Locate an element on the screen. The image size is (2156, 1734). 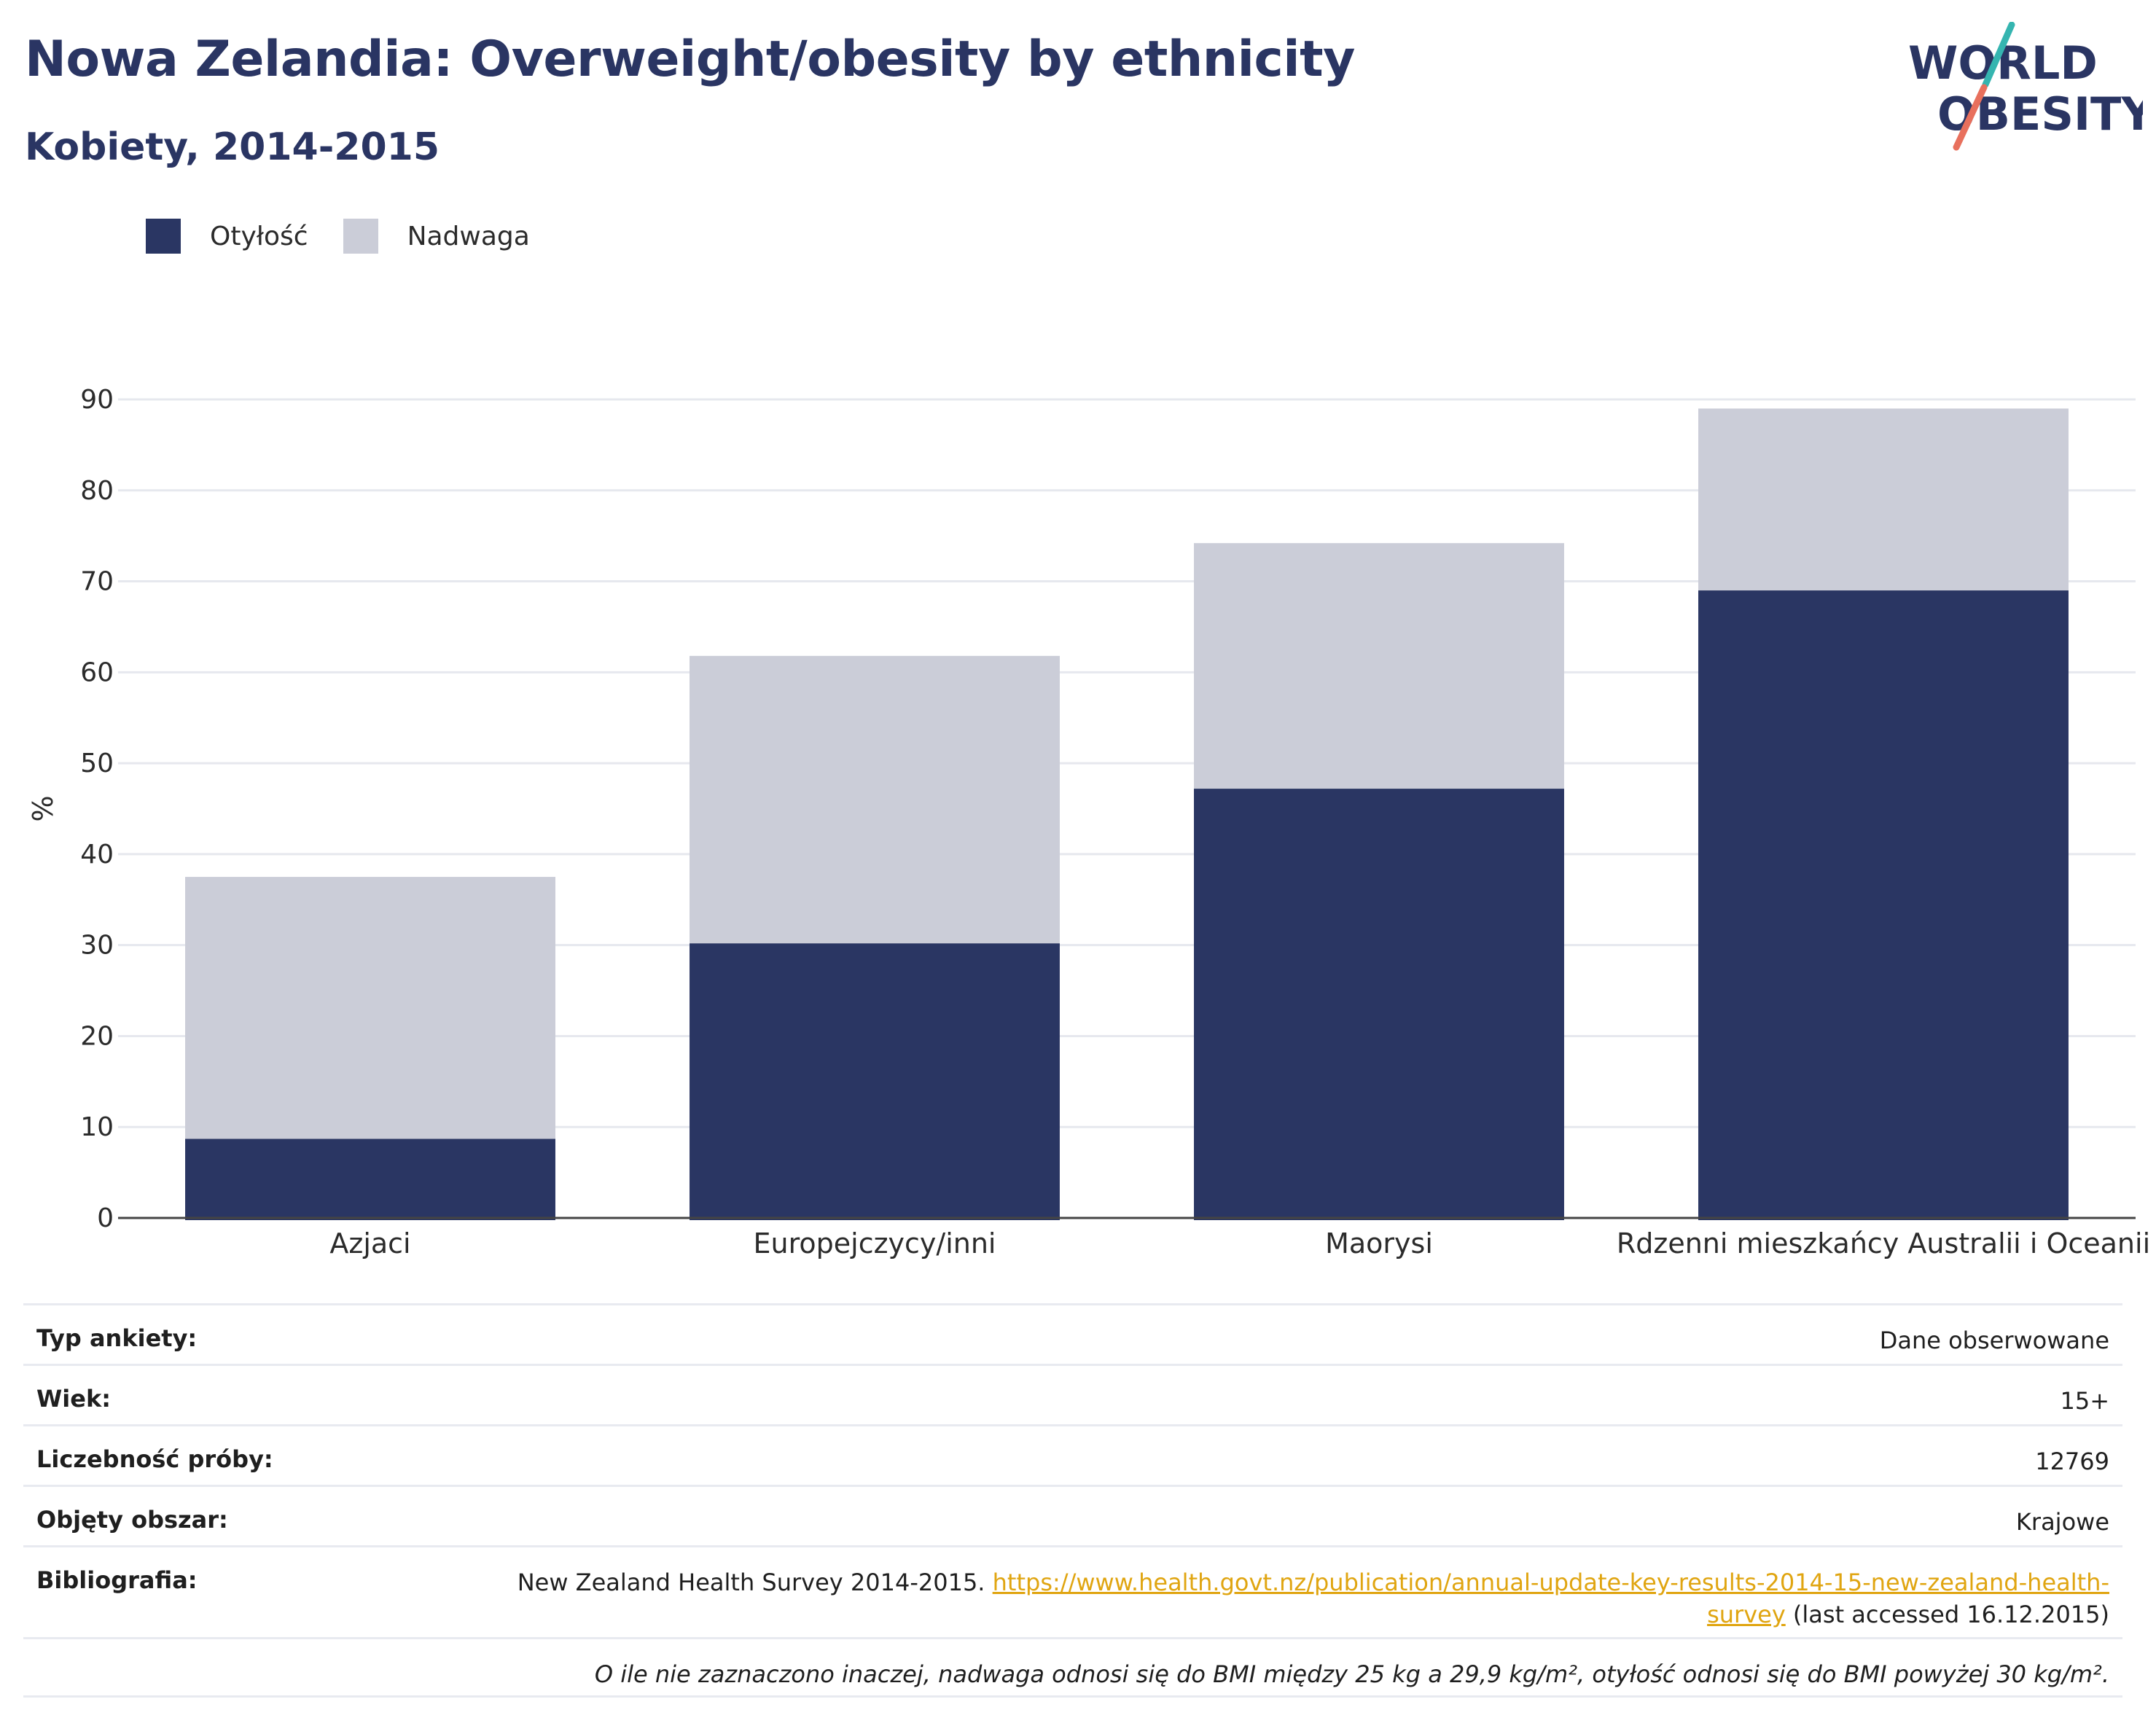
area-label: Objęty obszar: is located at coordinates (132, 1520).